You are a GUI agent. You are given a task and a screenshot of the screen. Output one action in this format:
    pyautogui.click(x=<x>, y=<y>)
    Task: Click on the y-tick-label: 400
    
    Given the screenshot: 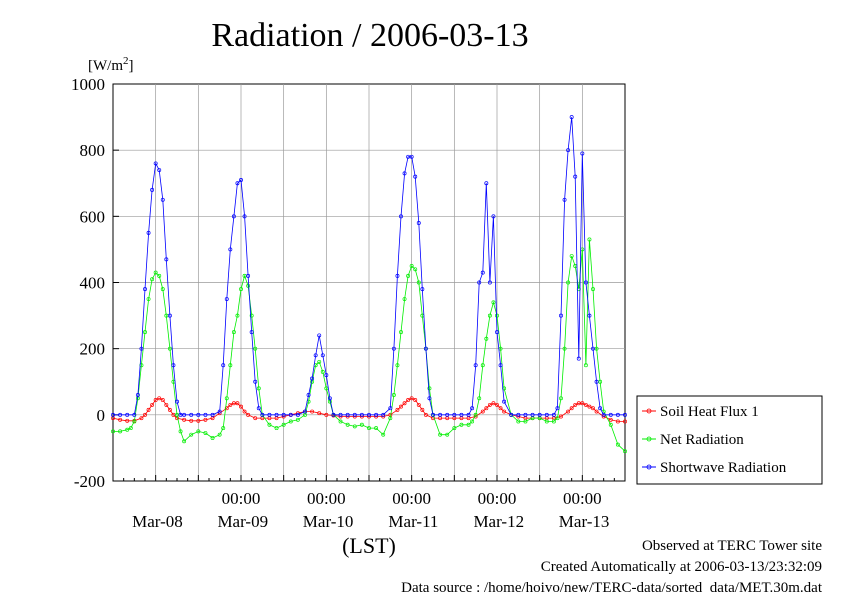 What is the action you would take?
    pyautogui.click(x=93, y=283)
    